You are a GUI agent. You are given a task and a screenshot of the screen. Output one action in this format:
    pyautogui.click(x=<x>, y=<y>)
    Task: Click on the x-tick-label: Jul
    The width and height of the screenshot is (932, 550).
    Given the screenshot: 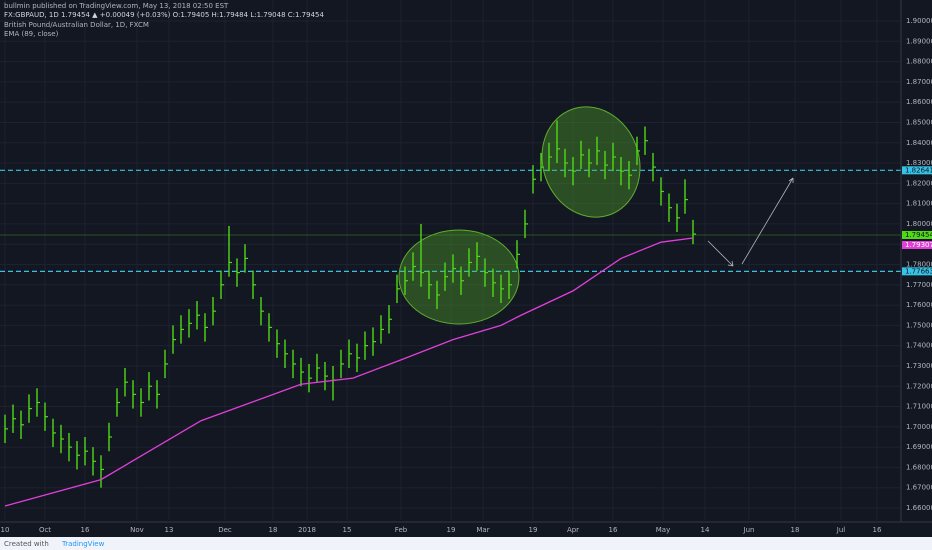 What is the action you would take?
    pyautogui.click(x=841, y=530)
    